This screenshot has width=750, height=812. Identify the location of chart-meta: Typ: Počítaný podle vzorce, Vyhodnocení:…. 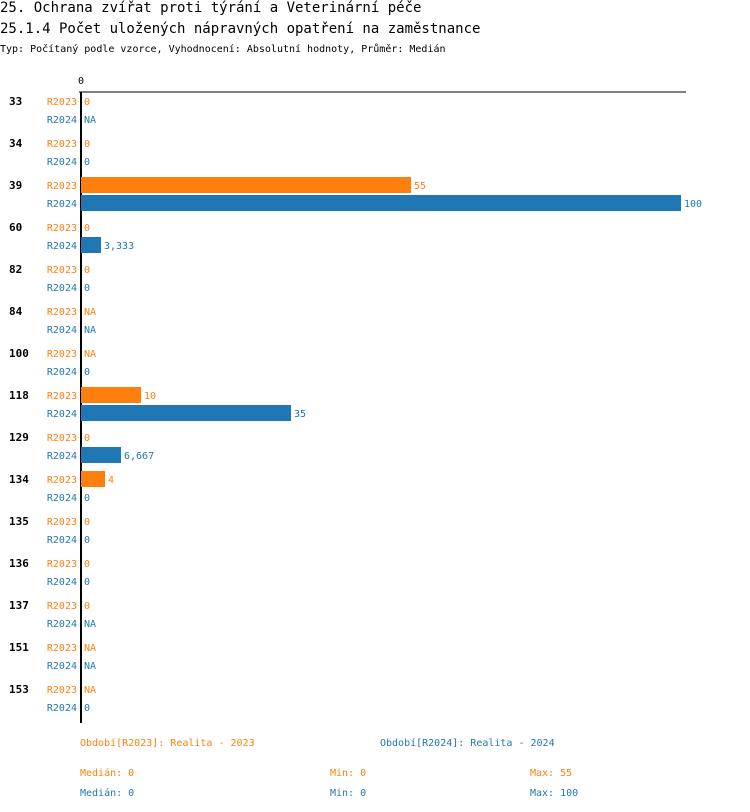
(223, 49).